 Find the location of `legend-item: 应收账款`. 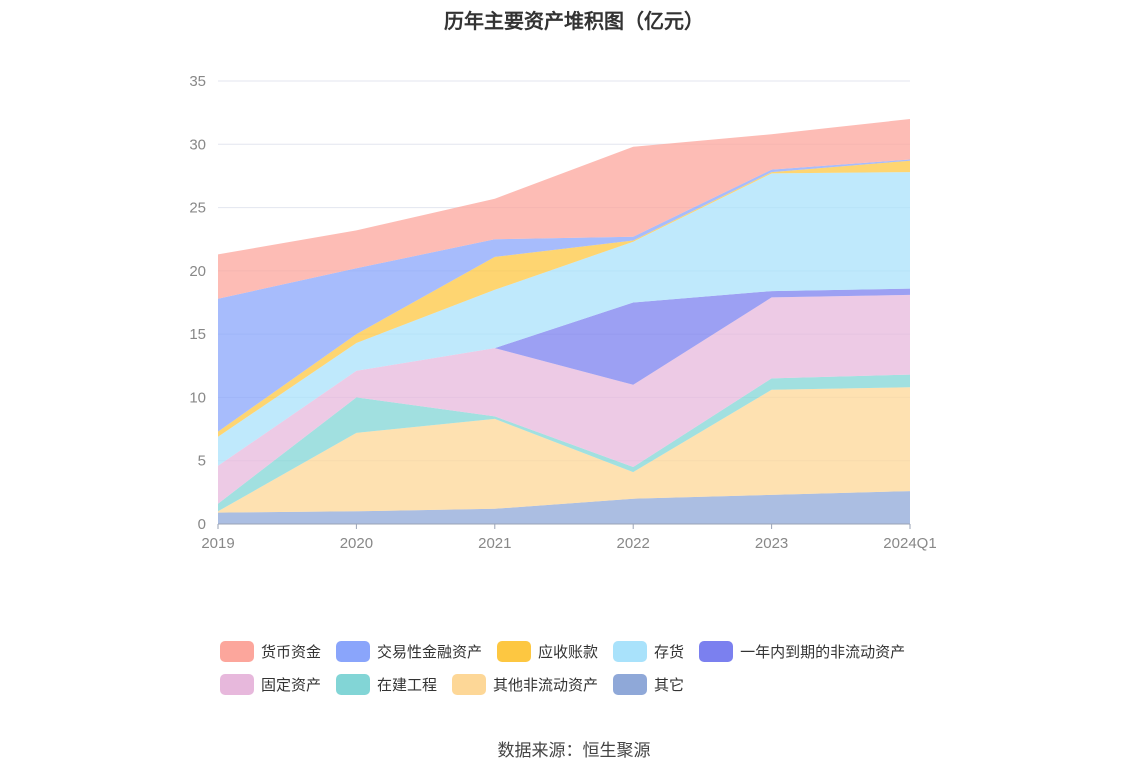

legend-item: 应收账款 is located at coordinates (547, 651).